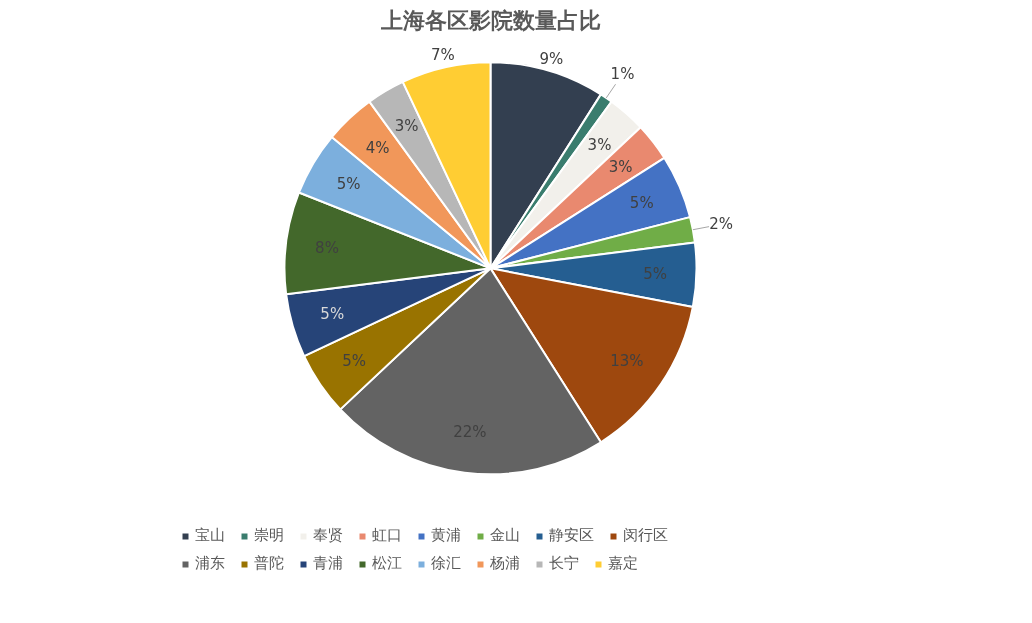  What do you see at coordinates (645, 535) in the screenshot?
I see `legend-label: 闵行区` at bounding box center [645, 535].